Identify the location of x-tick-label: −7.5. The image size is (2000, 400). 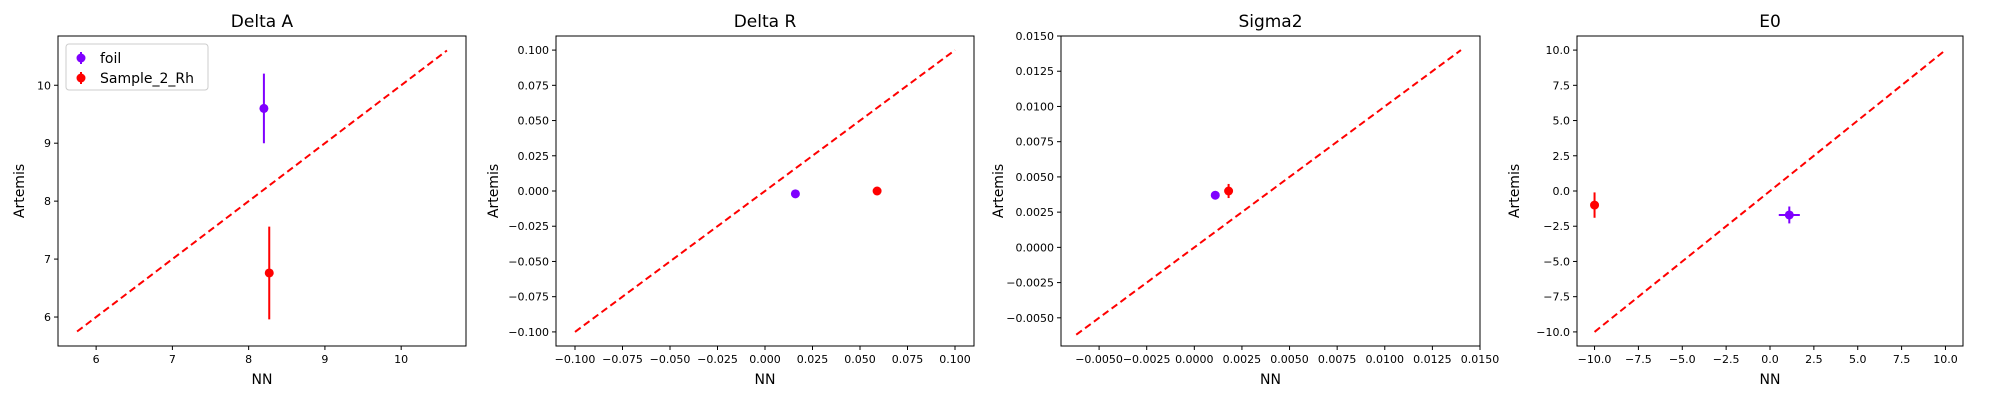
(1638, 359).